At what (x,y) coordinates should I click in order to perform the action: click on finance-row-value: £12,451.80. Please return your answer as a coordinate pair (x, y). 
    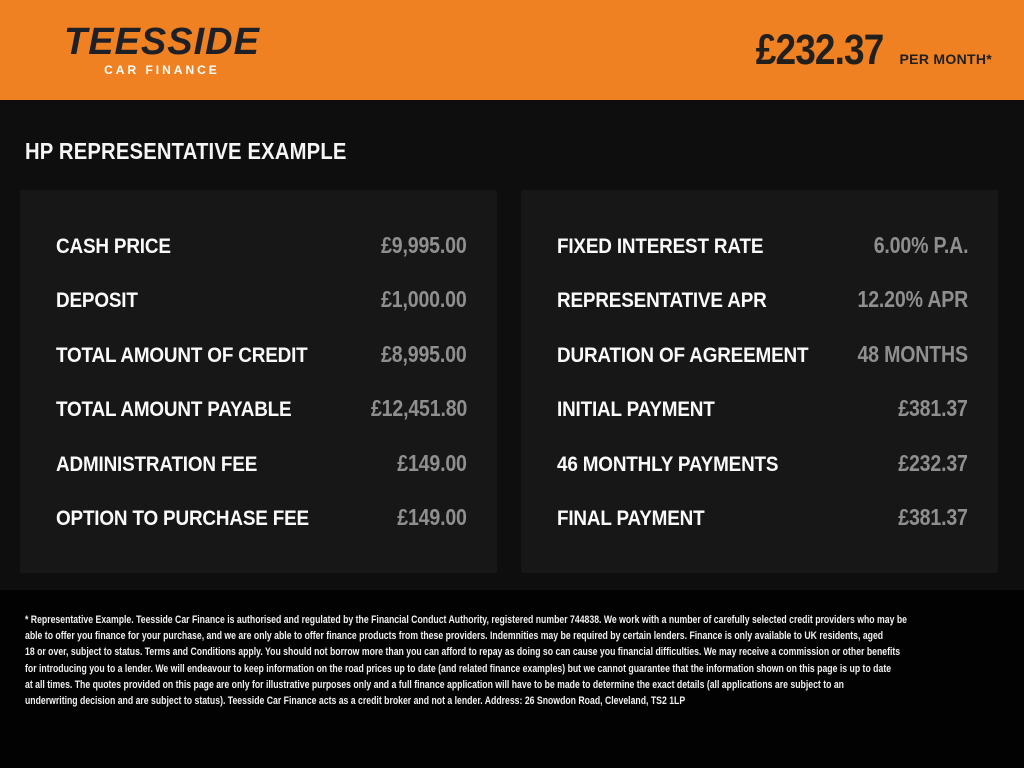
    Looking at the image, I should click on (418, 408).